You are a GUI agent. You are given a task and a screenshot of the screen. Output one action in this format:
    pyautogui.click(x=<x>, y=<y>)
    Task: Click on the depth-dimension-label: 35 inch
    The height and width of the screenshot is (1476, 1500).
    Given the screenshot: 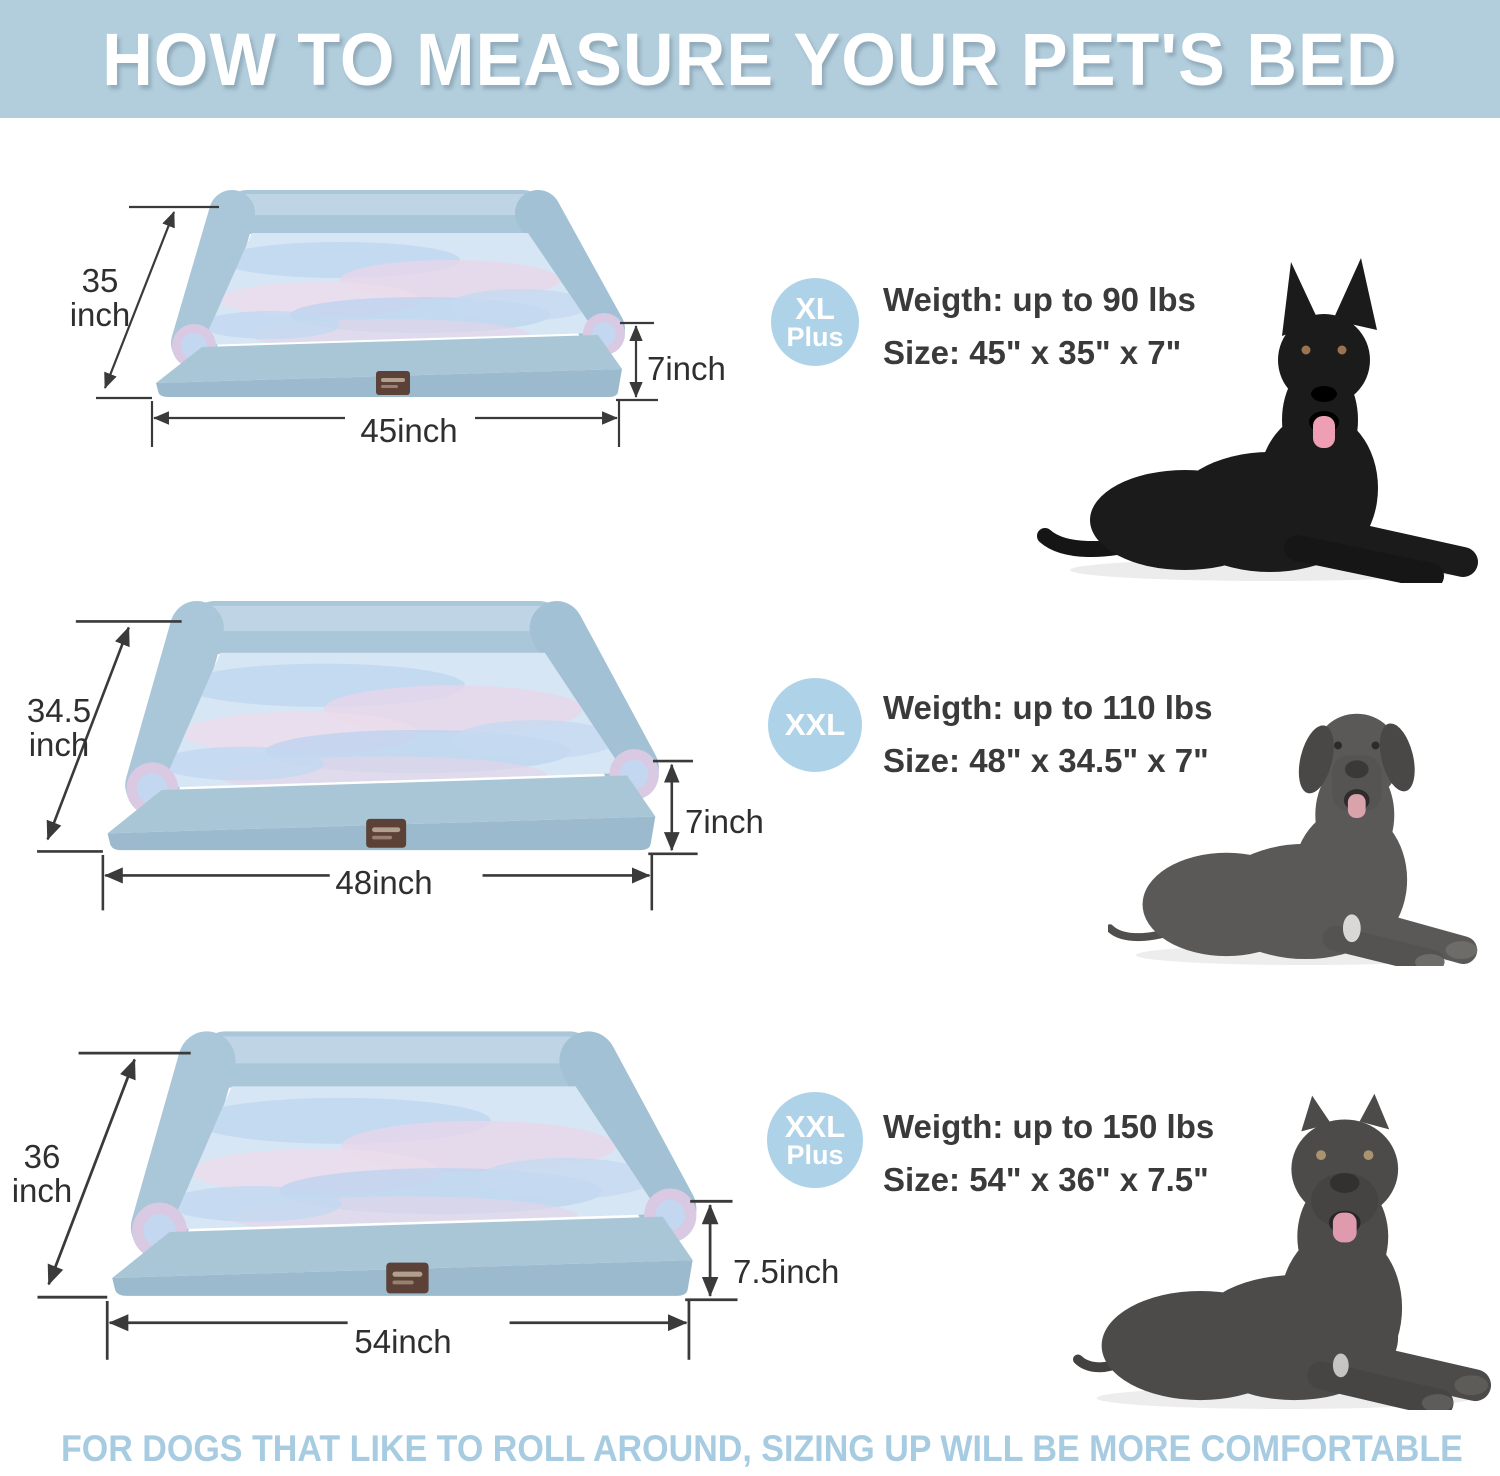 What is the action you would take?
    pyautogui.click(x=100, y=298)
    